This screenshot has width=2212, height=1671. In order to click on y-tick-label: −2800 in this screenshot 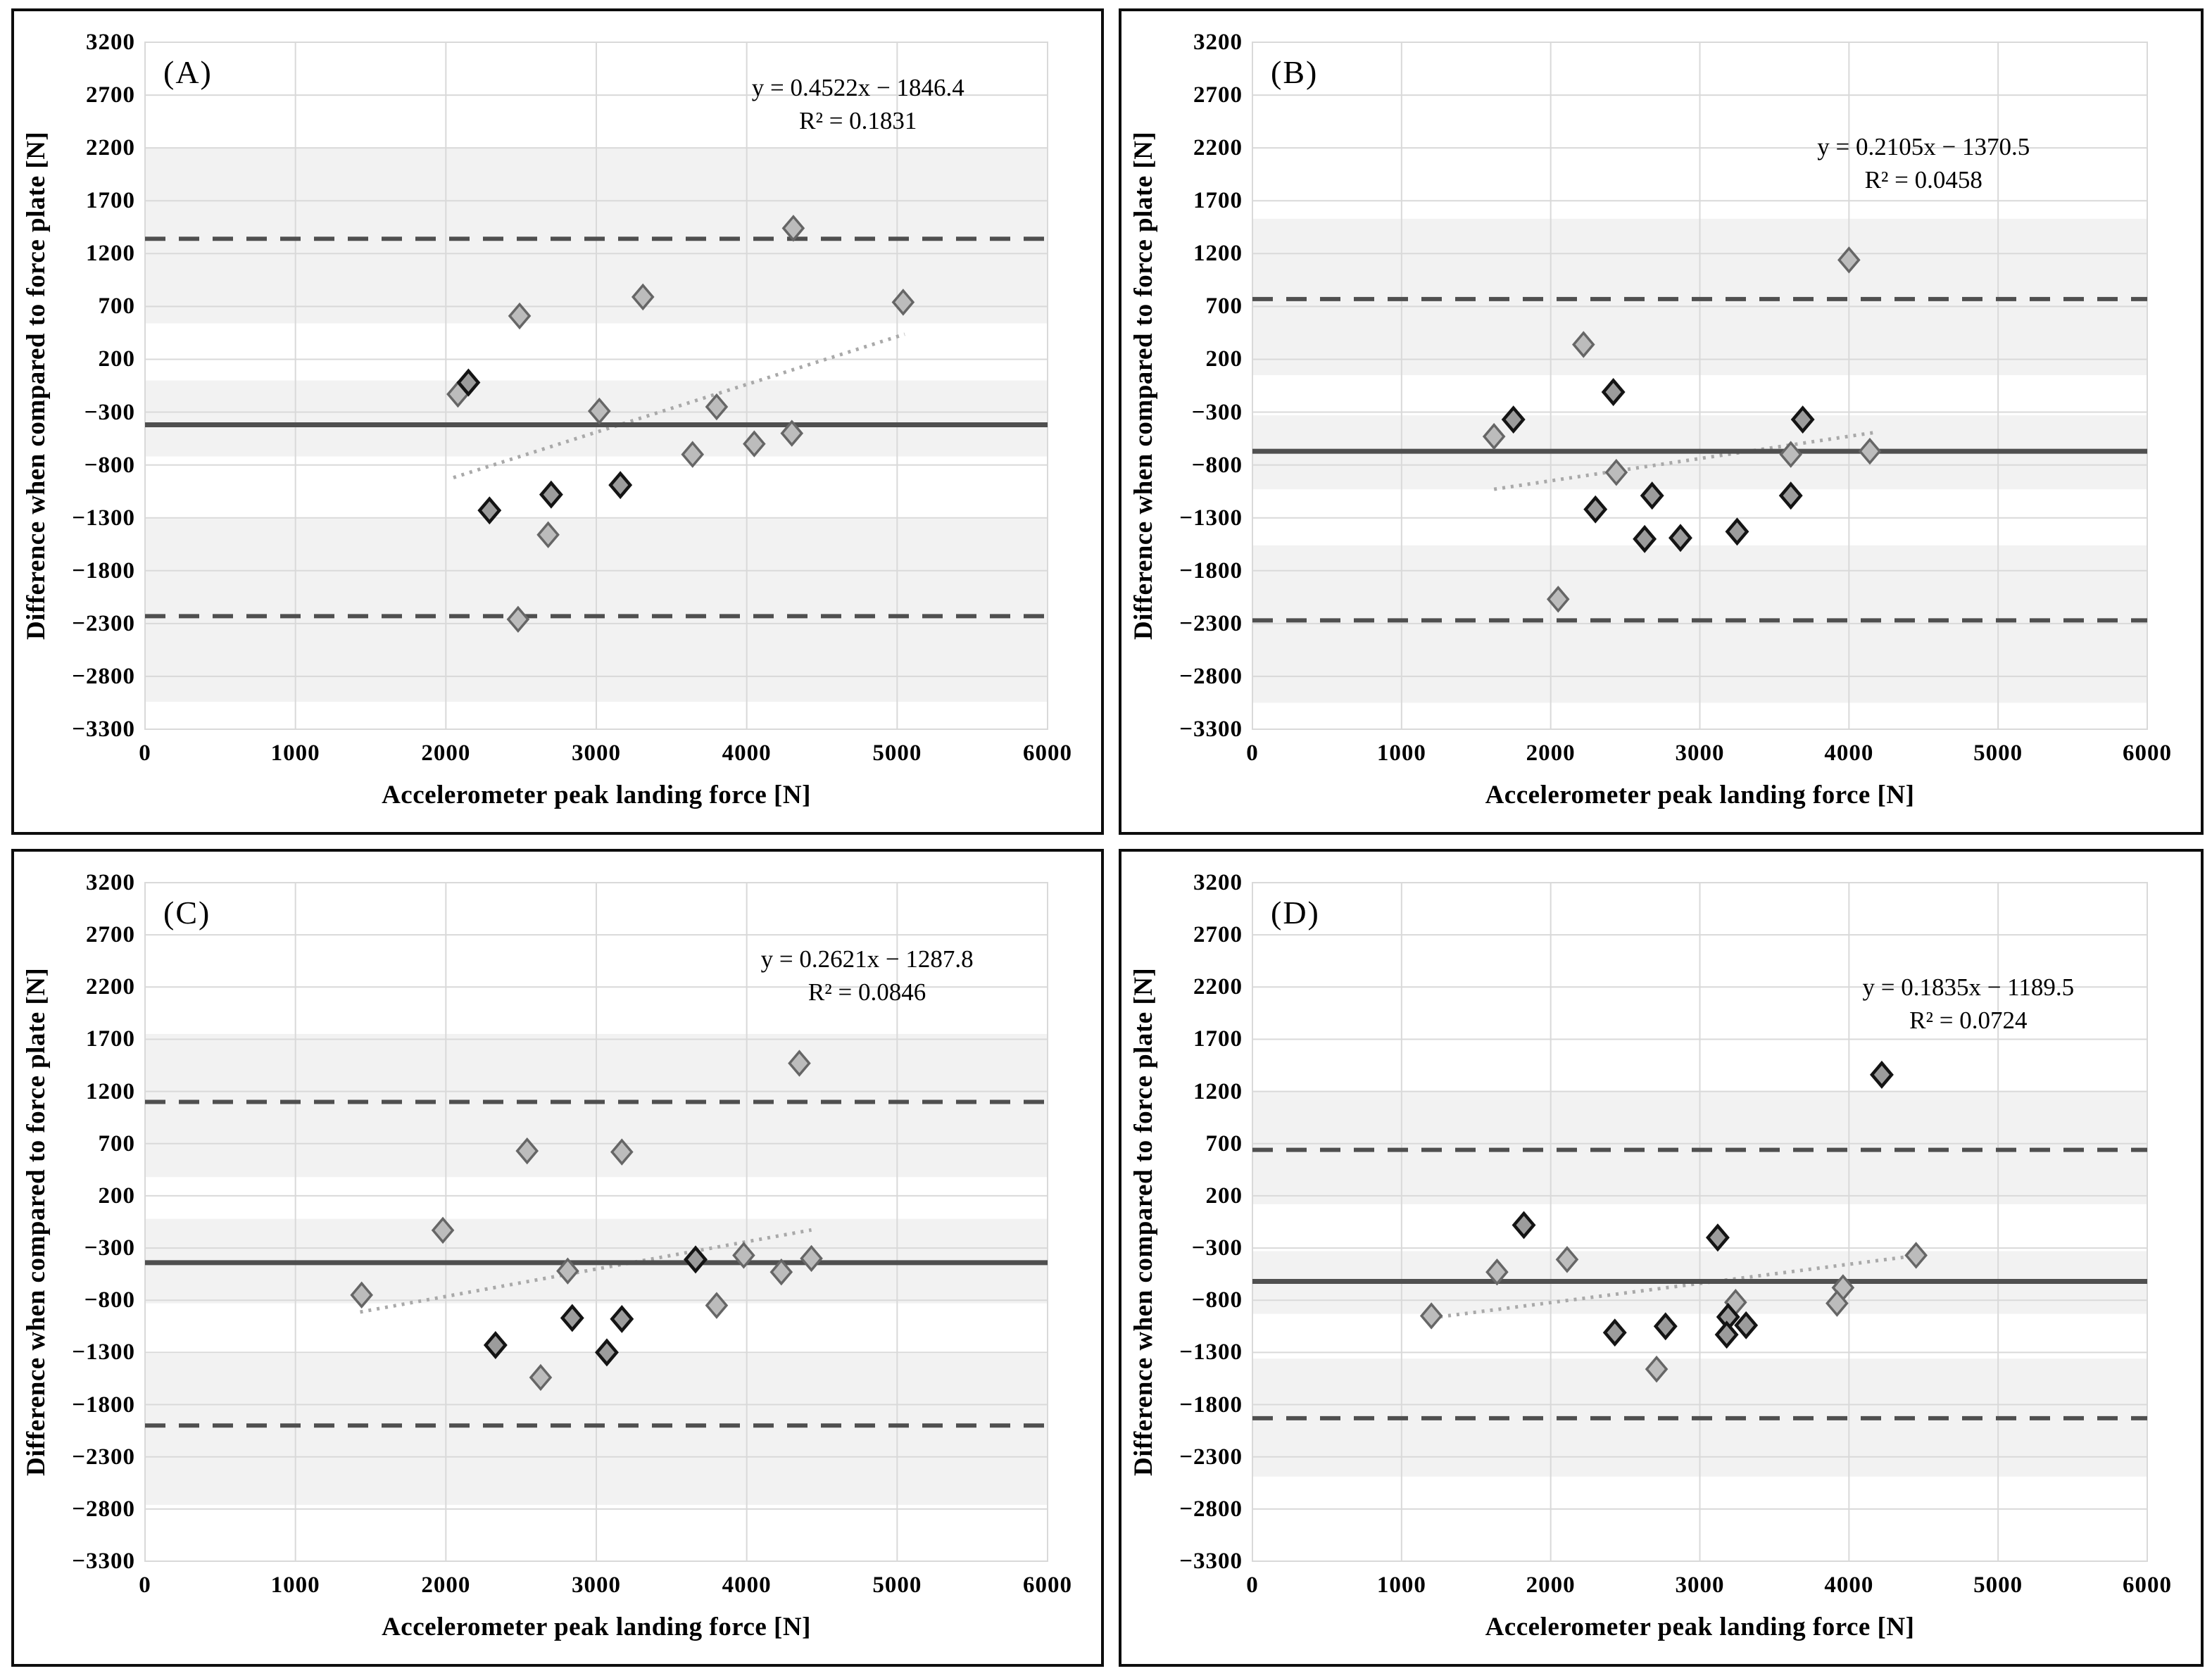, I will do `click(1211, 676)`.